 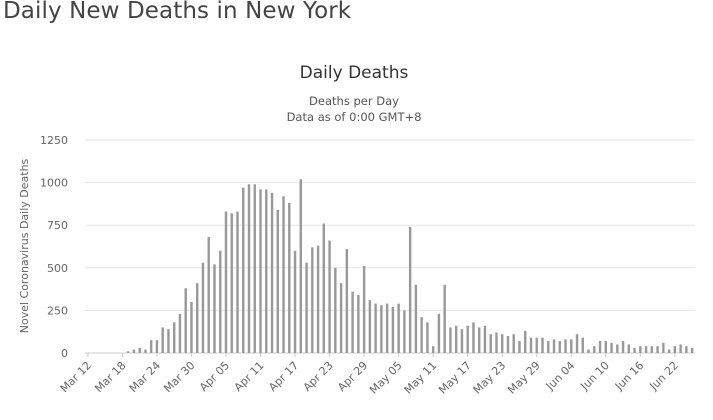 What do you see at coordinates (214, 376) in the screenshot?
I see `x-tick-label: Apr 05` at bounding box center [214, 376].